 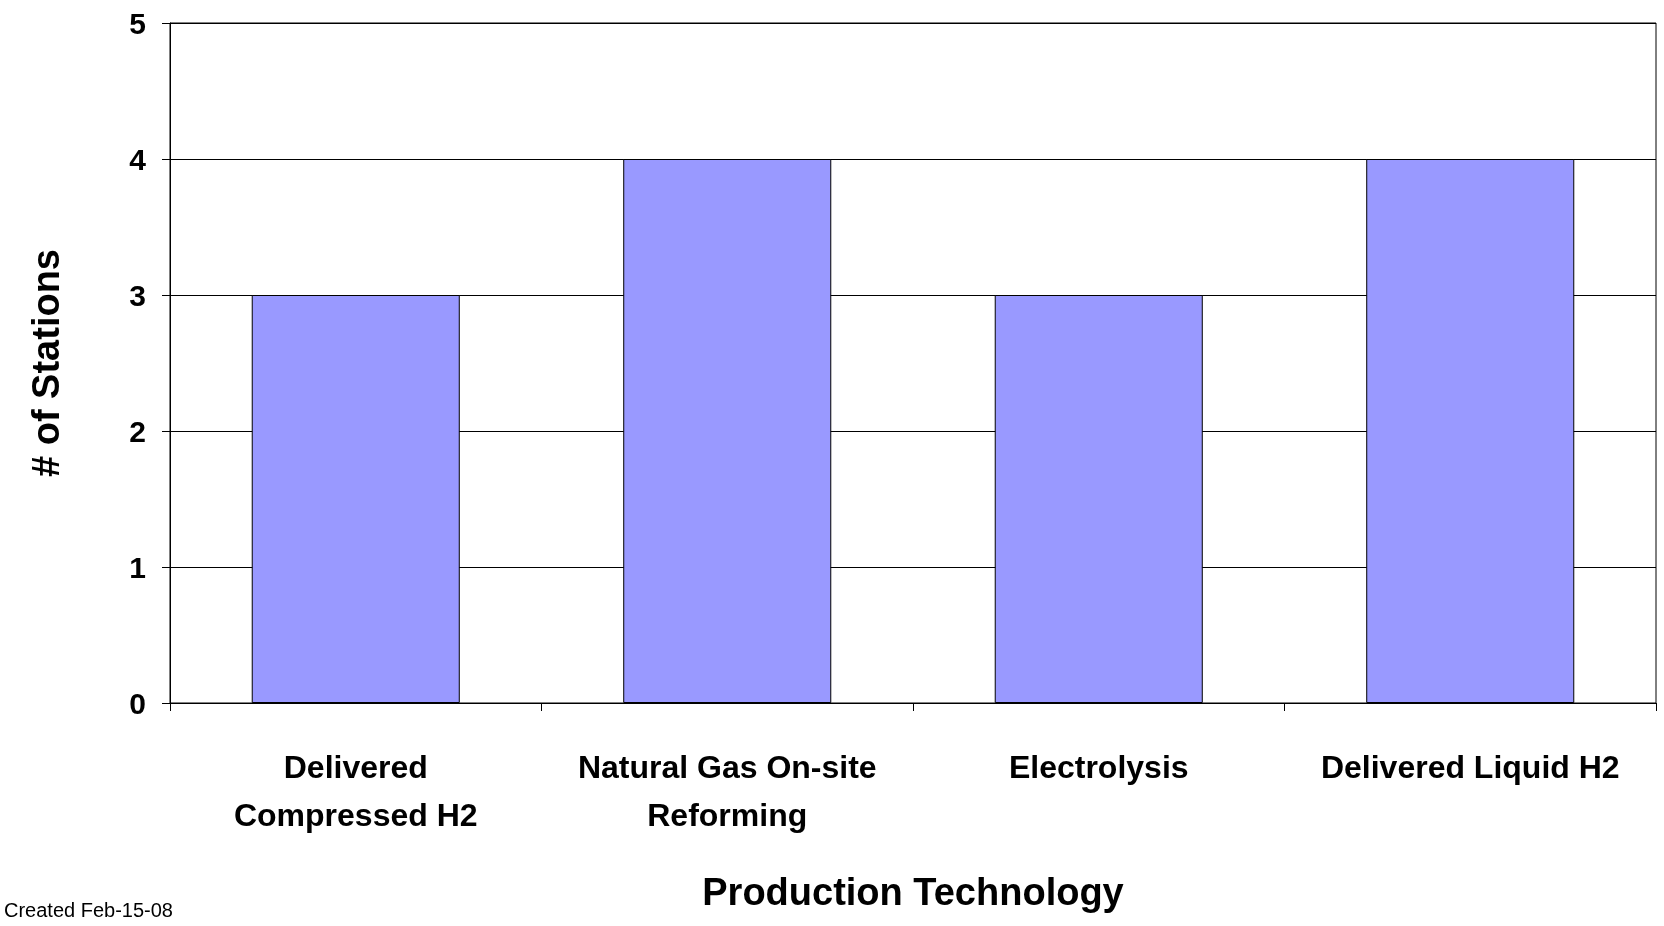 What do you see at coordinates (355, 791) in the screenshot?
I see `x-tick-label: Delivered Compressed H2` at bounding box center [355, 791].